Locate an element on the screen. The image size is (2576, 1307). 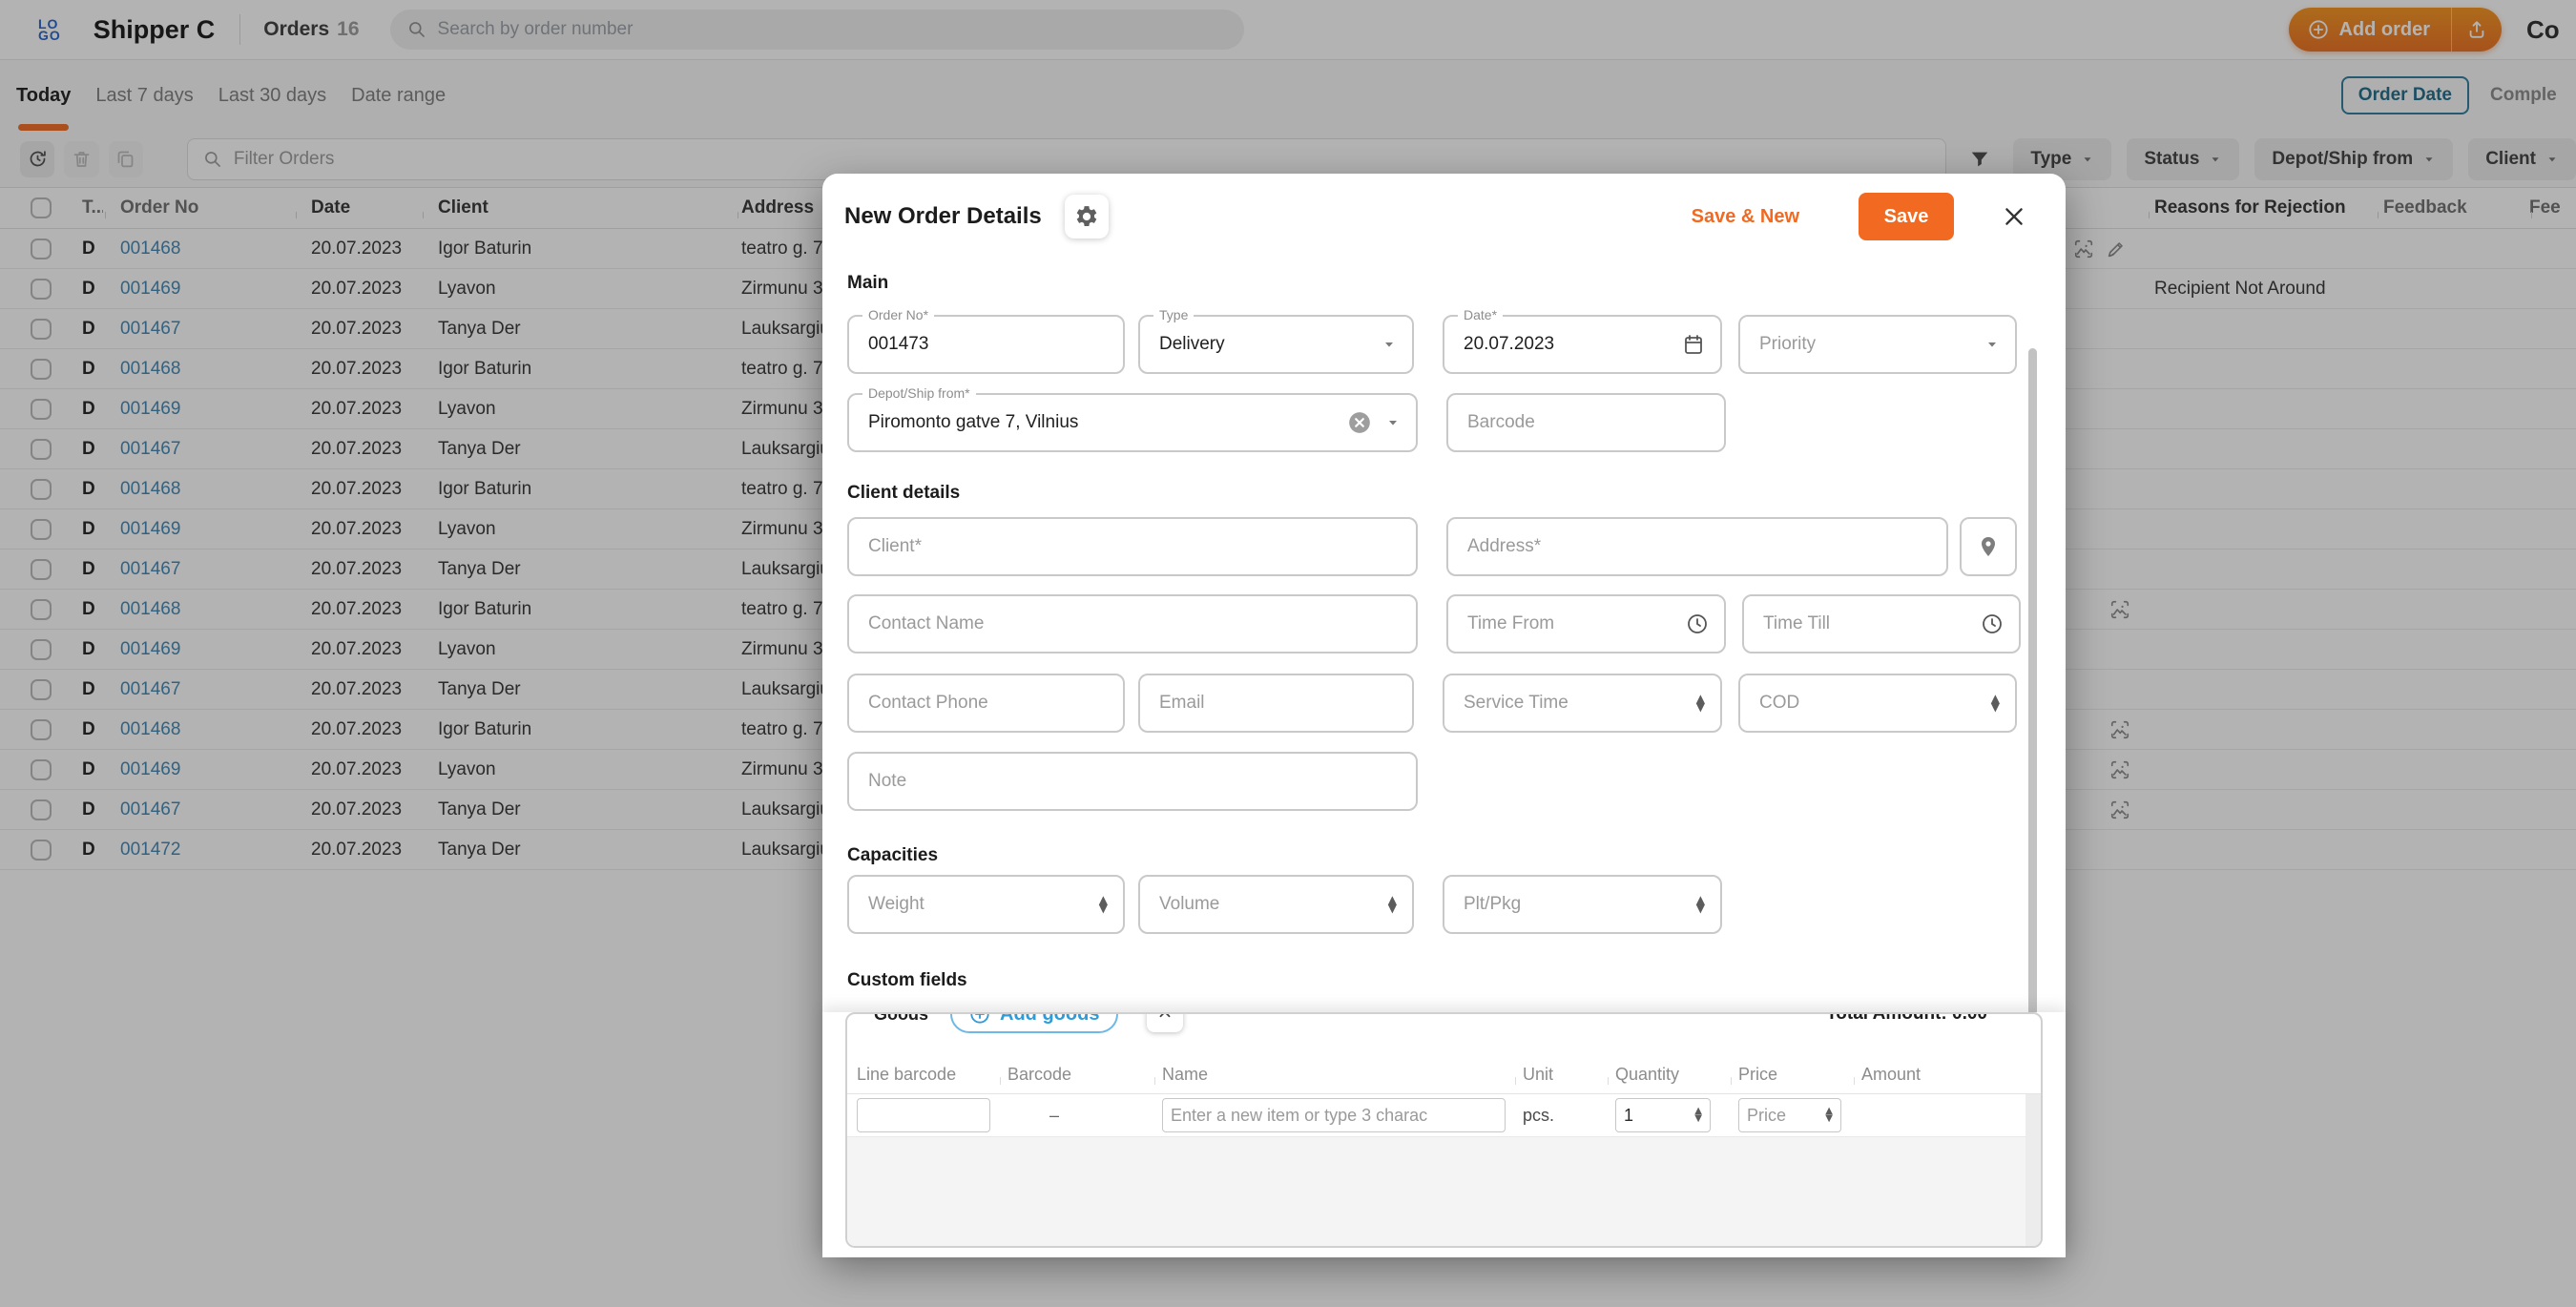
add-order-button: Add order is located at coordinates (2370, 30).